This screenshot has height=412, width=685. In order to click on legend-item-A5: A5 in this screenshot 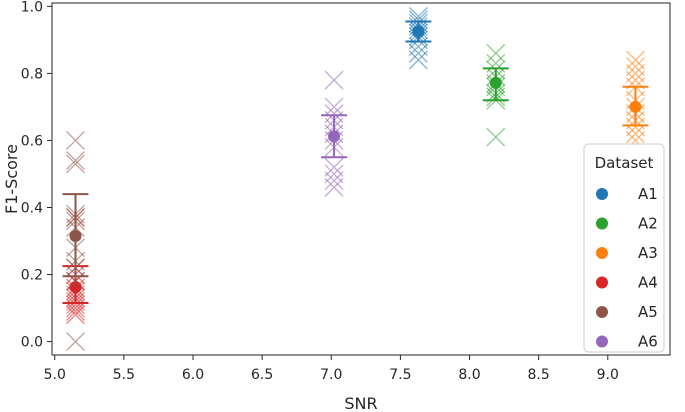, I will do `click(627, 312)`.